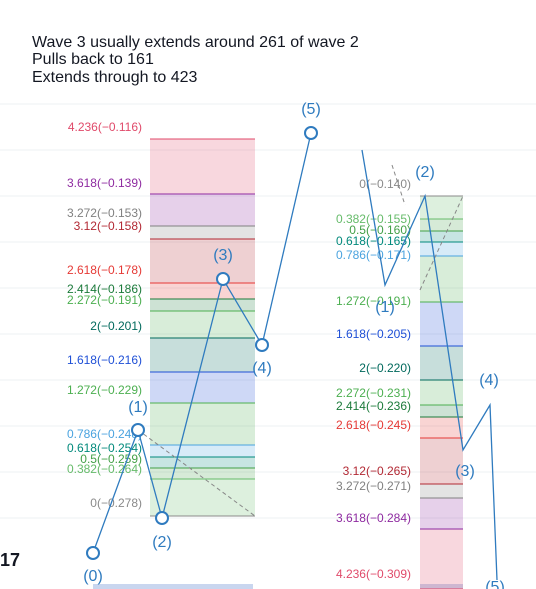  What do you see at coordinates (104, 390) in the screenshot?
I see `fib-level-label: 1.272(−0.229)` at bounding box center [104, 390].